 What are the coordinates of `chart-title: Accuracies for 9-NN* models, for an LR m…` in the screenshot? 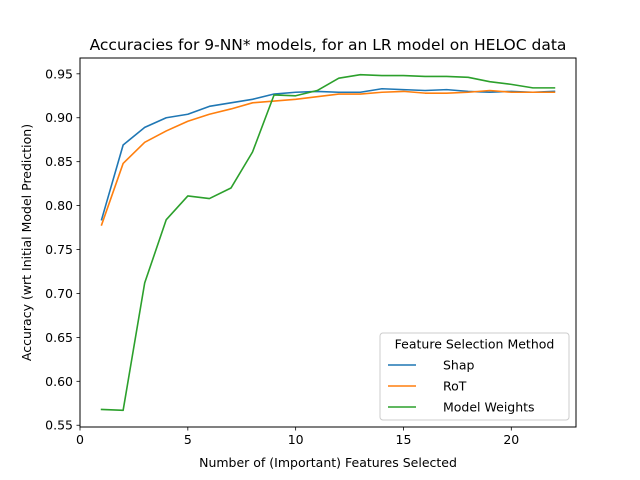 It's located at (328, 45).